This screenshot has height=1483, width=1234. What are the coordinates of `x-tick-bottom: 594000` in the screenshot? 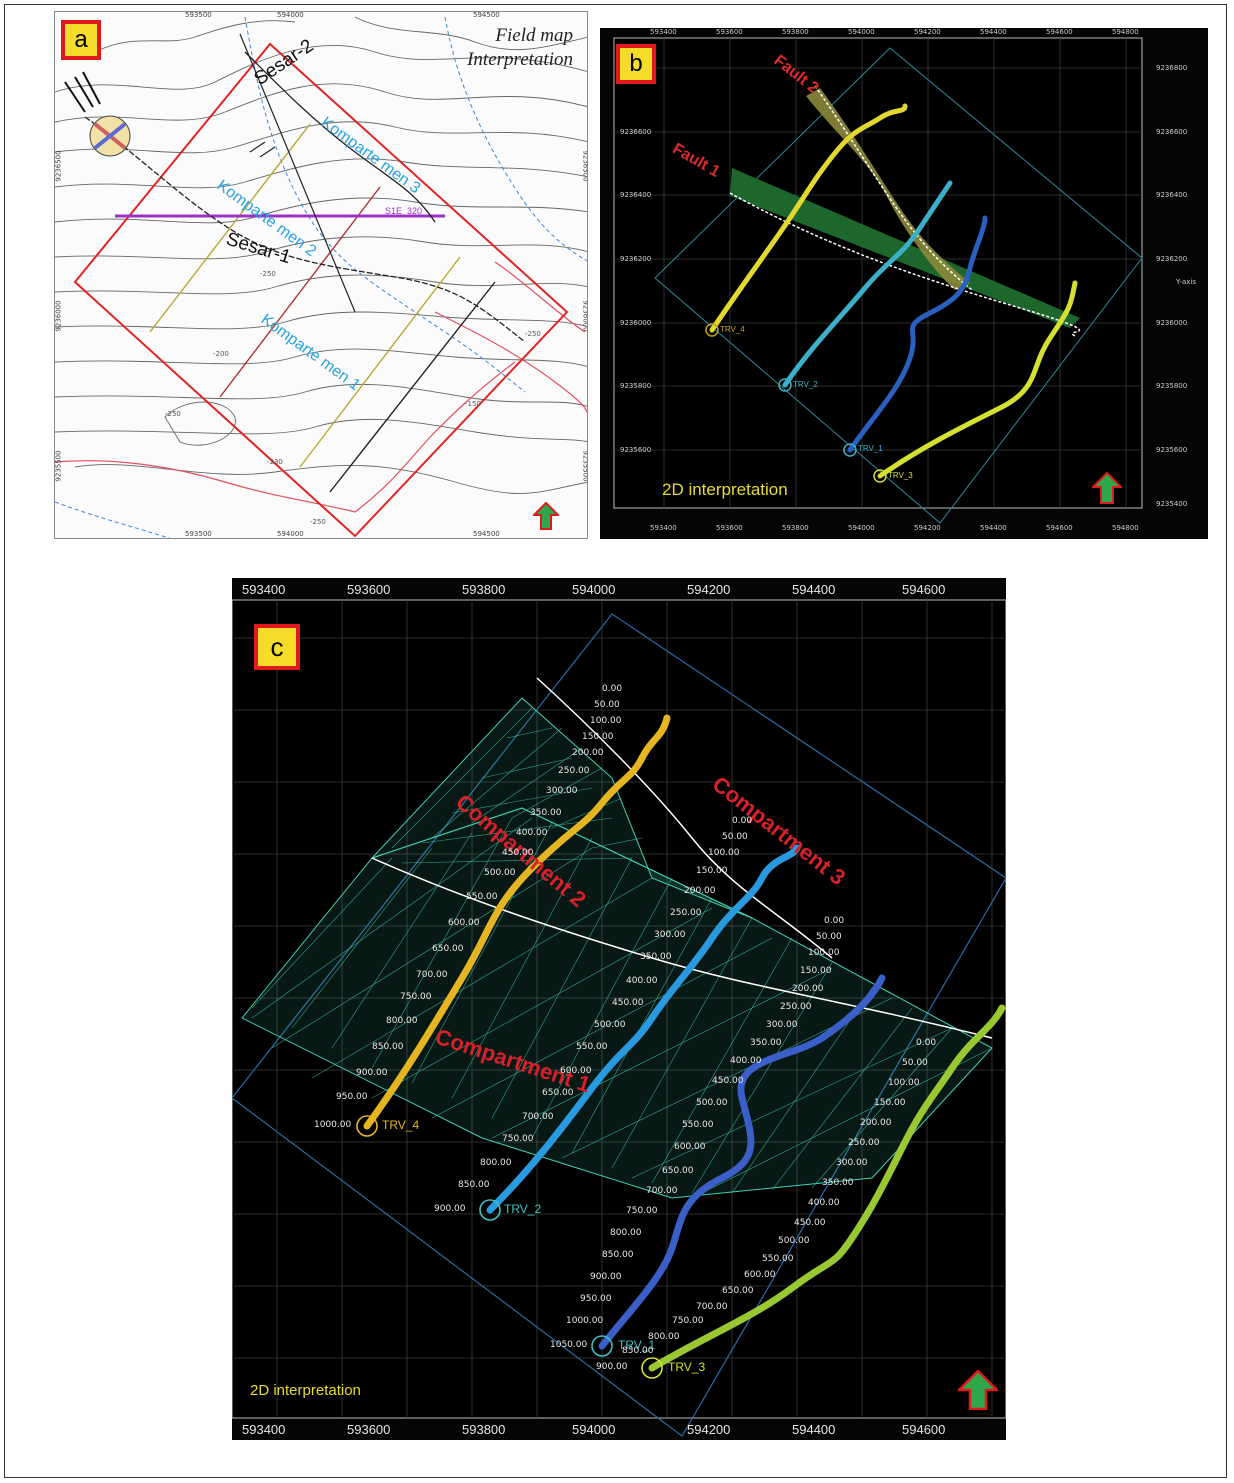 It's located at (593, 1429).